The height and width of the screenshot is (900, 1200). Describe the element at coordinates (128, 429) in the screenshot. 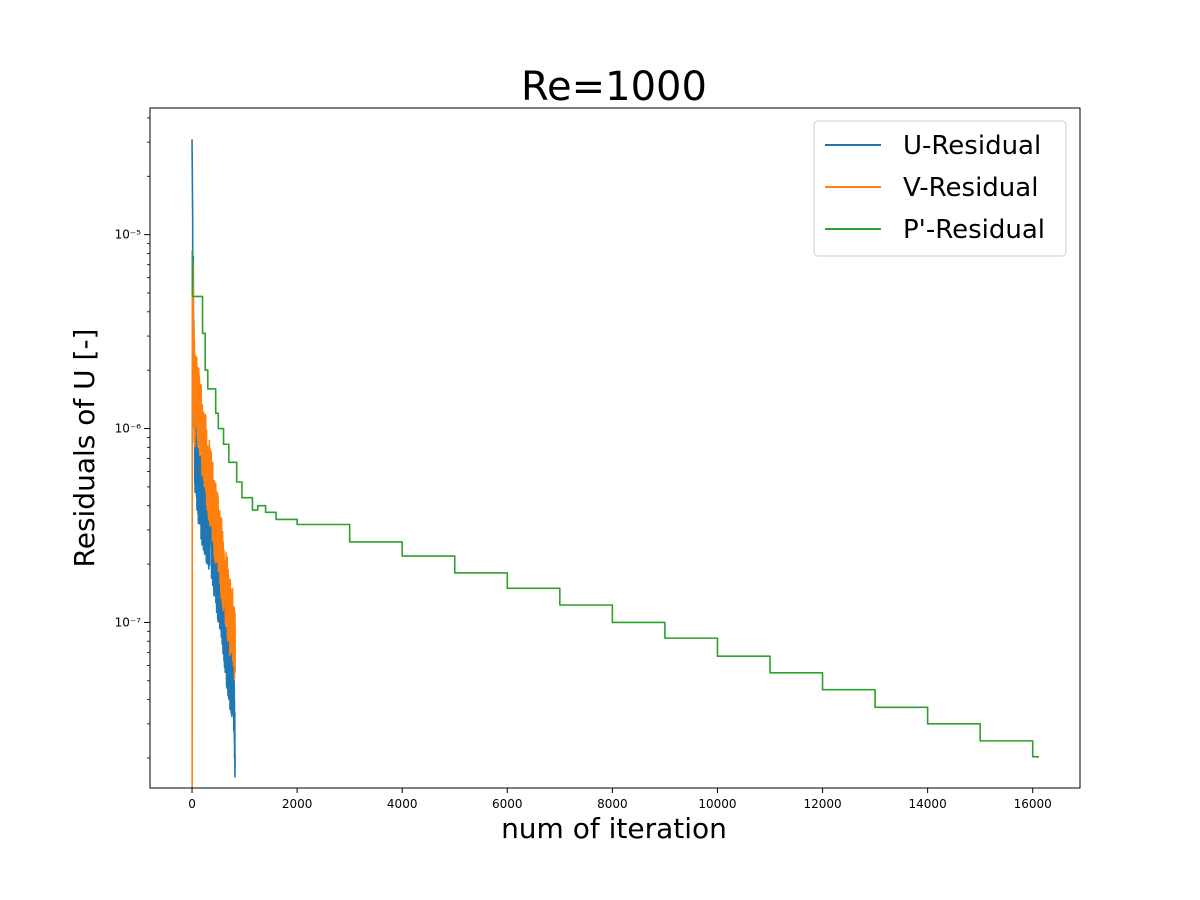

I see `y-tick-label: 10⁻⁶` at that location.